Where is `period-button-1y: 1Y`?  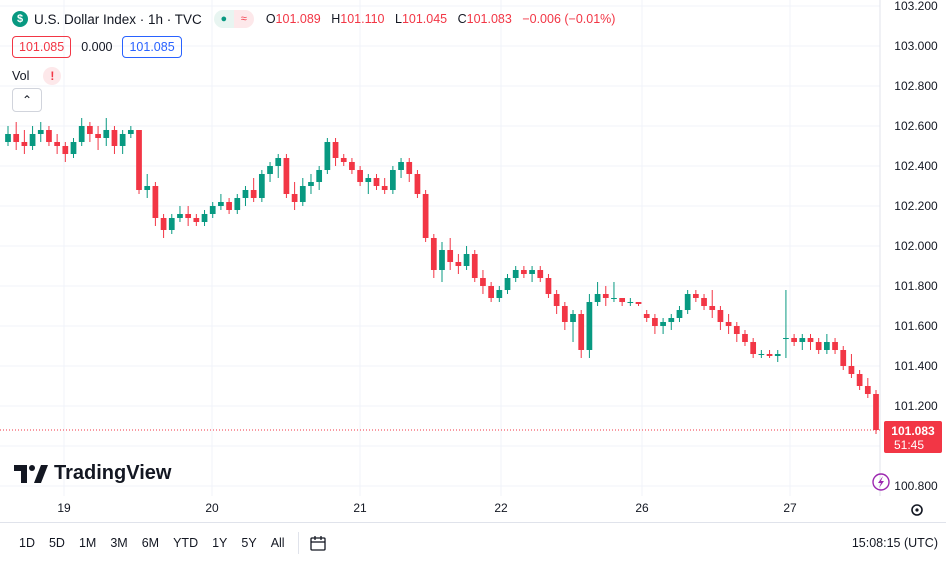
period-button-1y: 1Y is located at coordinates (220, 543).